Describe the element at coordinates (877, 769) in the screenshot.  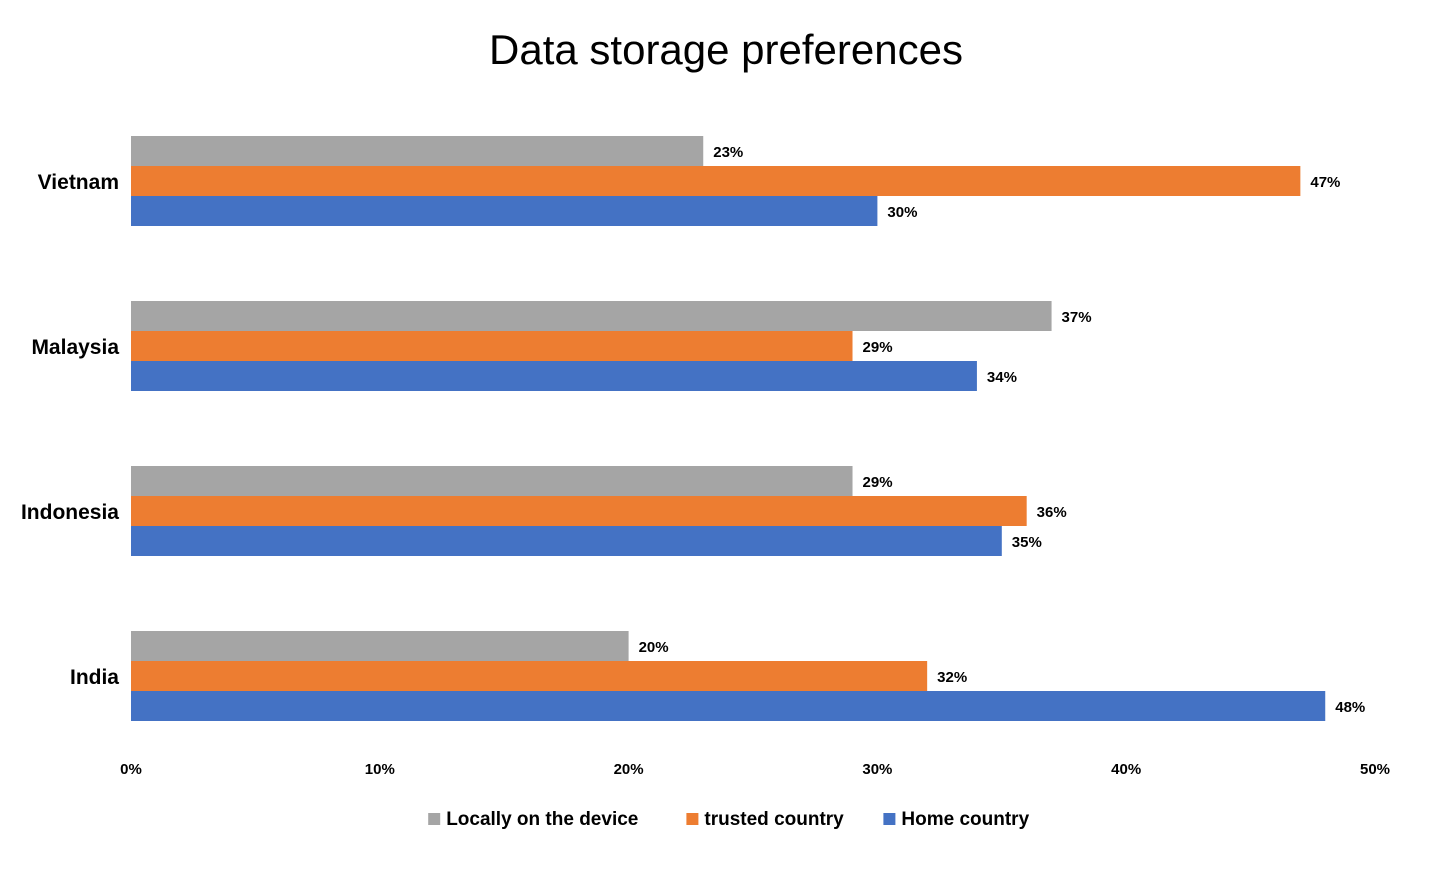
I see `x-tick-label: 30%` at that location.